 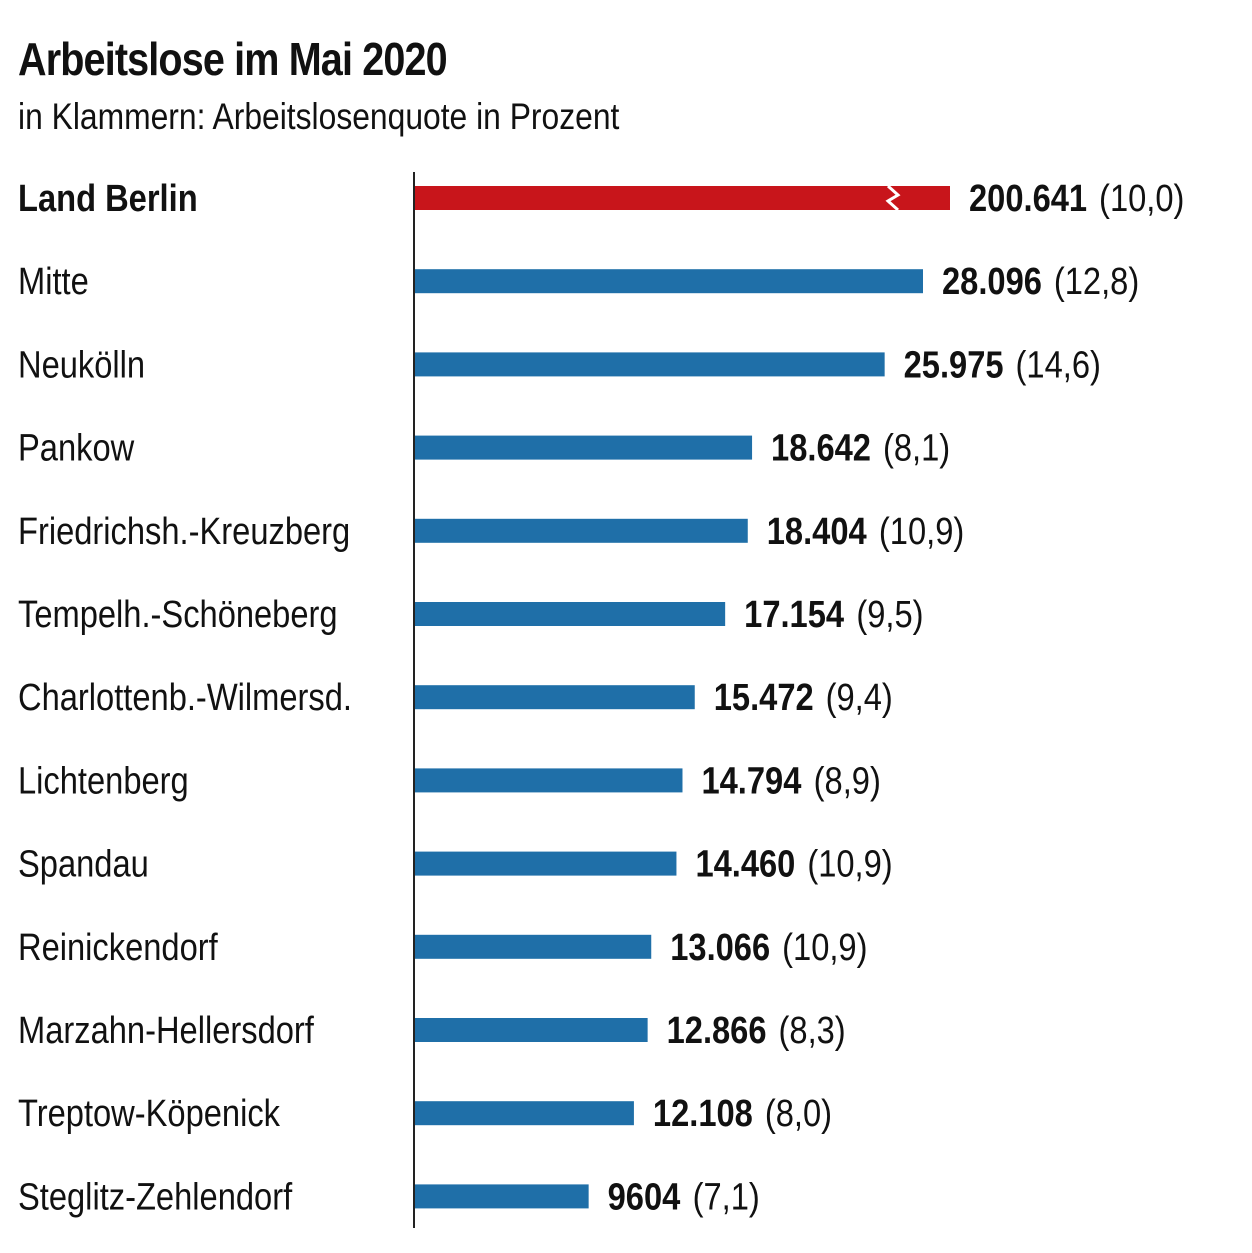 What do you see at coordinates (155, 1196) in the screenshot?
I see `category-label: Steglitz-Zehlendorf` at bounding box center [155, 1196].